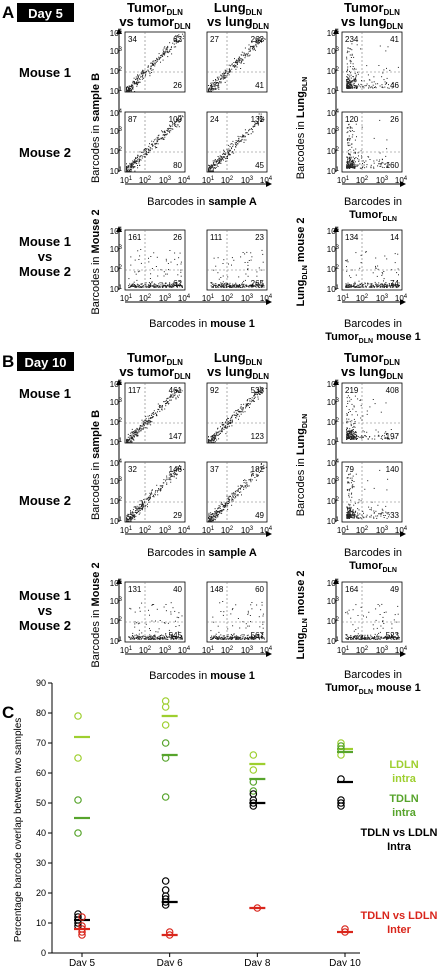 The width and height of the screenshot is (439, 966). I want to click on count-top-right: 41, so click(394, 39).